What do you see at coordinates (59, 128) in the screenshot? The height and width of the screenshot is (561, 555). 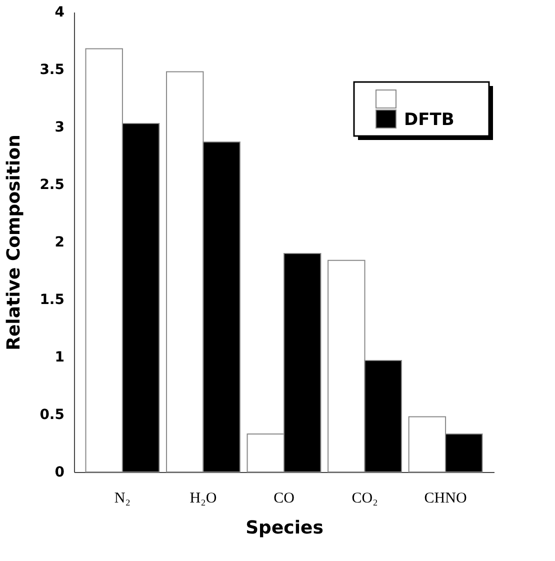 I see `y-tick-label: 3` at bounding box center [59, 128].